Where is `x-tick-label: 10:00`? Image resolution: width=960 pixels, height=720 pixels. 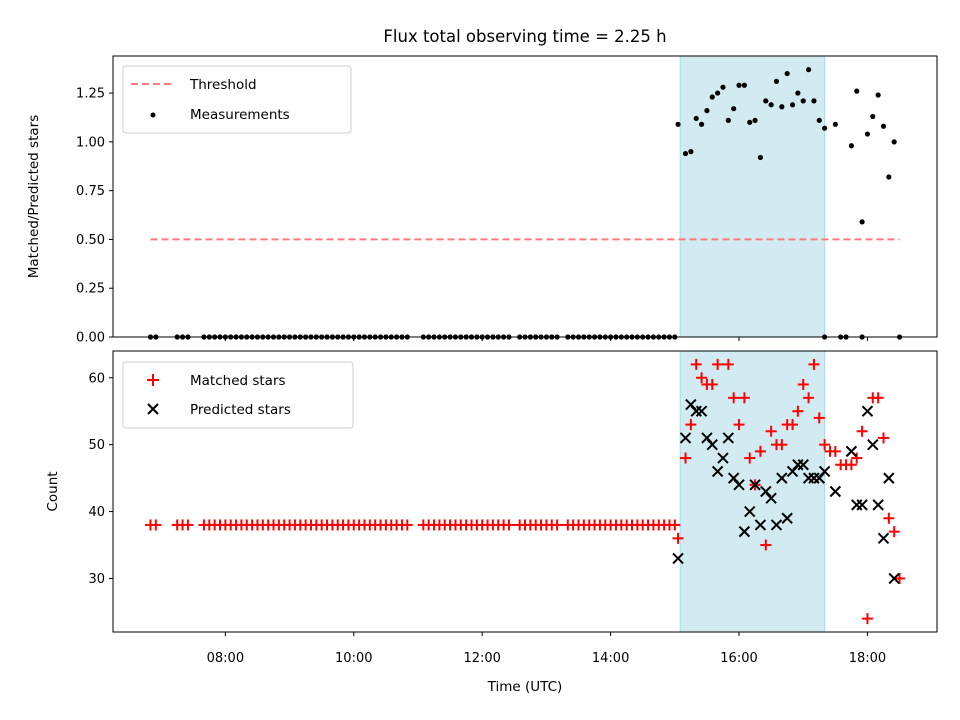
x-tick-label: 10:00 is located at coordinates (353, 658).